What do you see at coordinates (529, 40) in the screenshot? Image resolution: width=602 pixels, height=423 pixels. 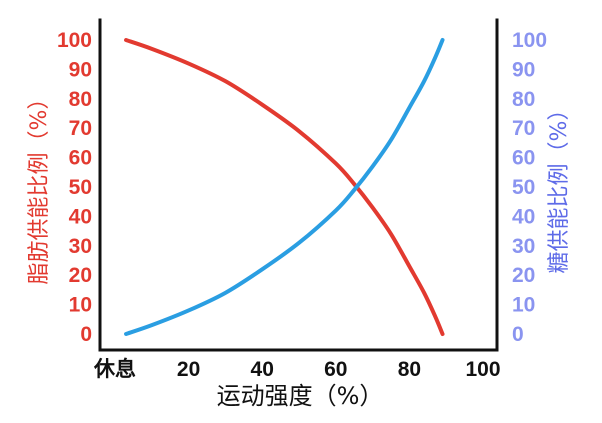 I see `y-tick-right-label: 100` at bounding box center [529, 40].